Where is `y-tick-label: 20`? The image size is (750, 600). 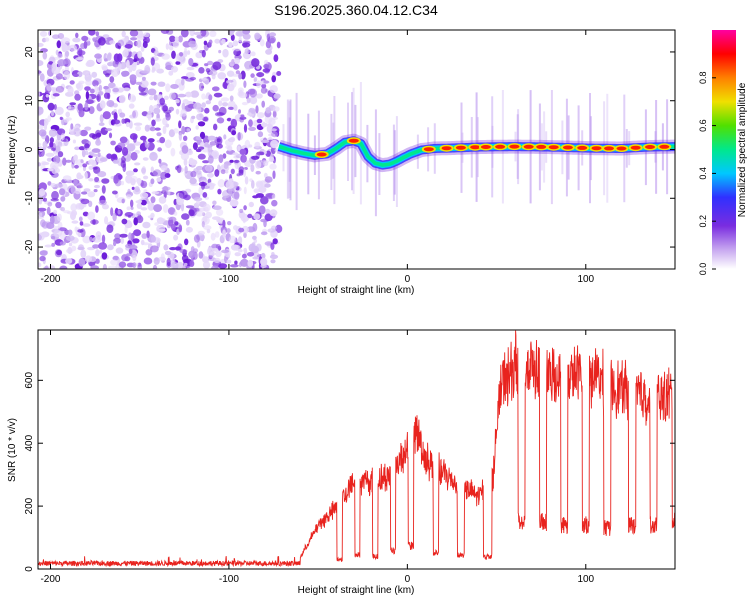 y-tick-label: 20 is located at coordinates (29, 52).